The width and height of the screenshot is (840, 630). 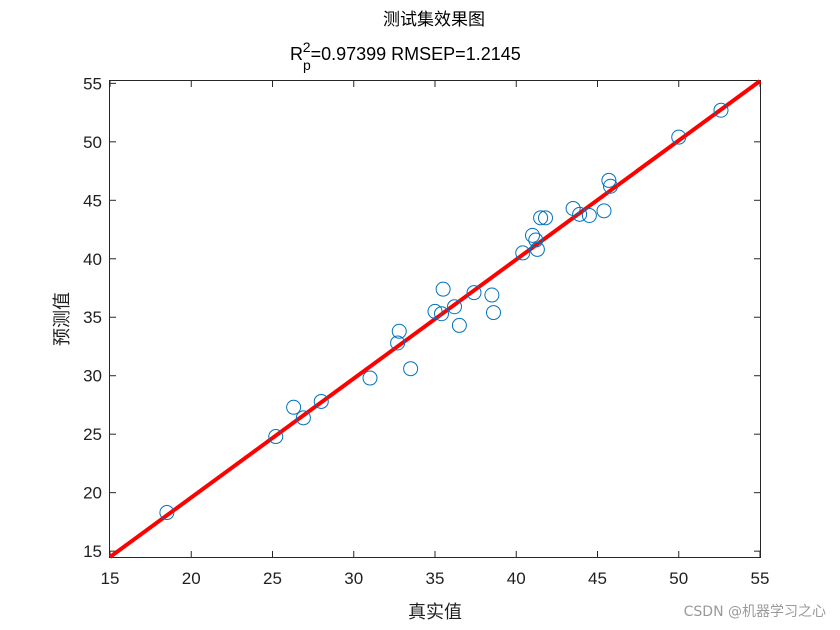 What do you see at coordinates (434, 20) in the screenshot?
I see `chart-title: 测试集效果图` at bounding box center [434, 20].